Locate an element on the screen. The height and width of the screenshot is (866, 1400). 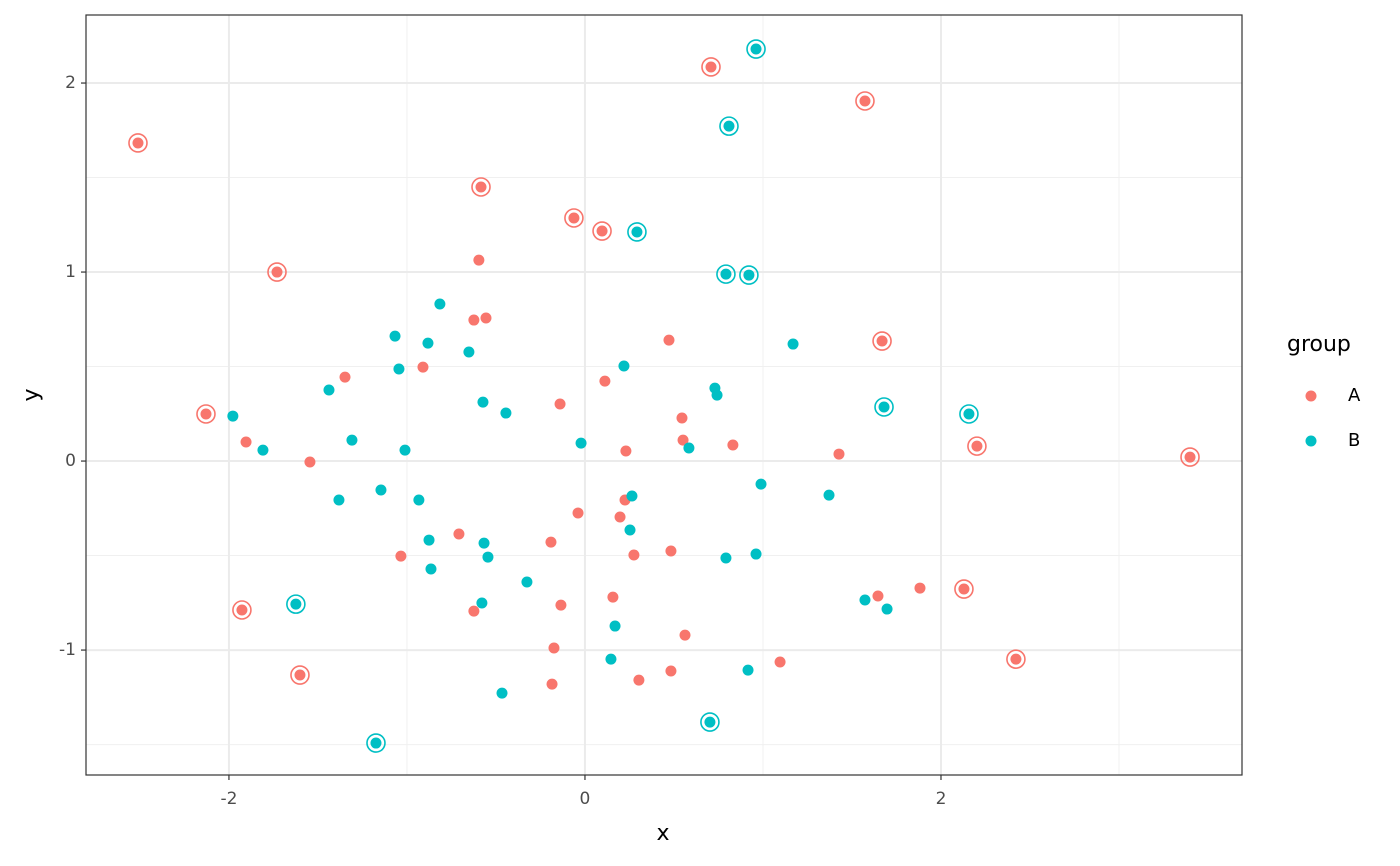
y-tick-label: 1 is located at coordinates (70, 272).